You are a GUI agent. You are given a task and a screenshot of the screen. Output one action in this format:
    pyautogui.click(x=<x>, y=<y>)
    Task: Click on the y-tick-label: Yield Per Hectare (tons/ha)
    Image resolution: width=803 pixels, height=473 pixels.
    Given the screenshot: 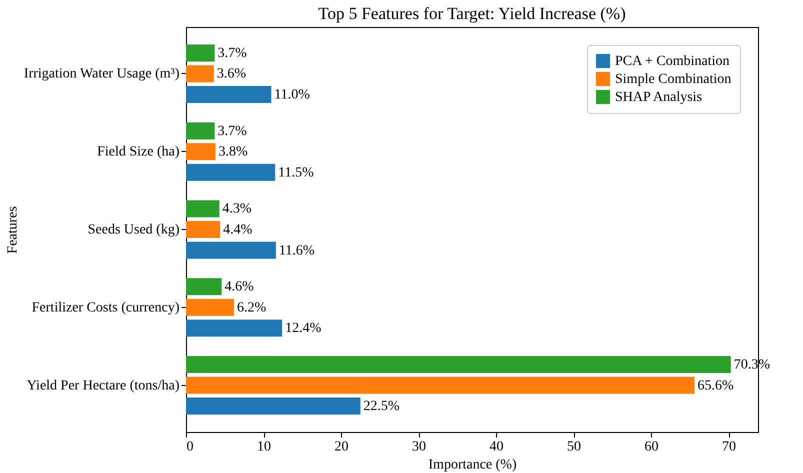 What is the action you would take?
    pyautogui.click(x=103, y=386)
    